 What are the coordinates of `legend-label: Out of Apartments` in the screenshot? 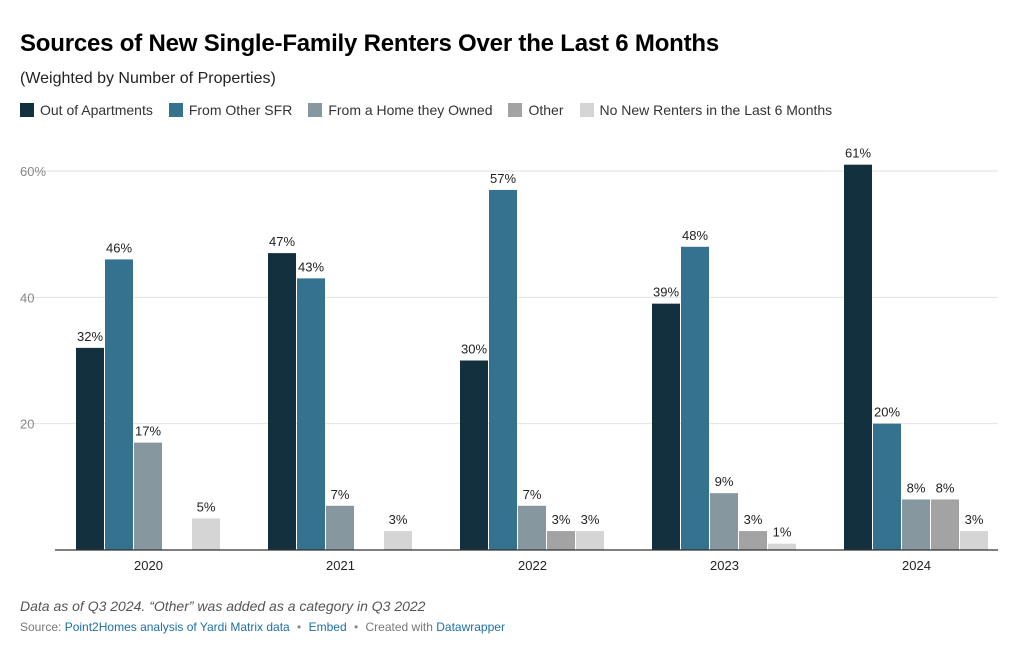 It's located at (96, 110).